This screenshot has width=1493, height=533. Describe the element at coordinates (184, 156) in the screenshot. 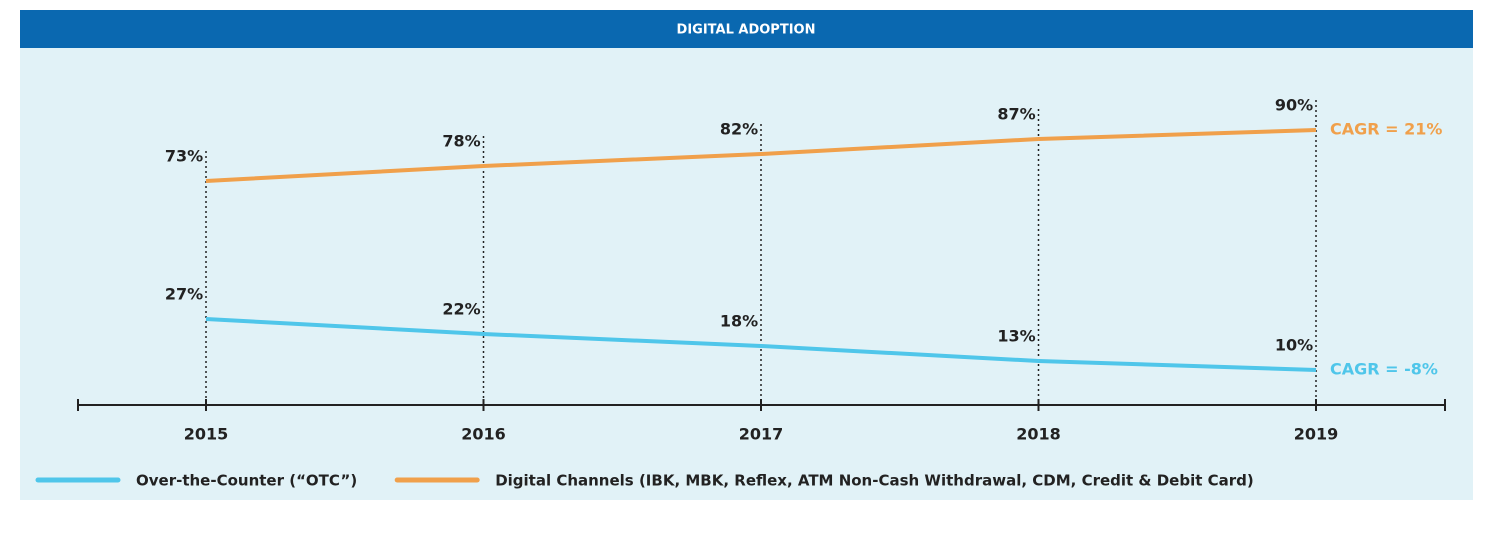

I see `data-label: 73%` at that location.